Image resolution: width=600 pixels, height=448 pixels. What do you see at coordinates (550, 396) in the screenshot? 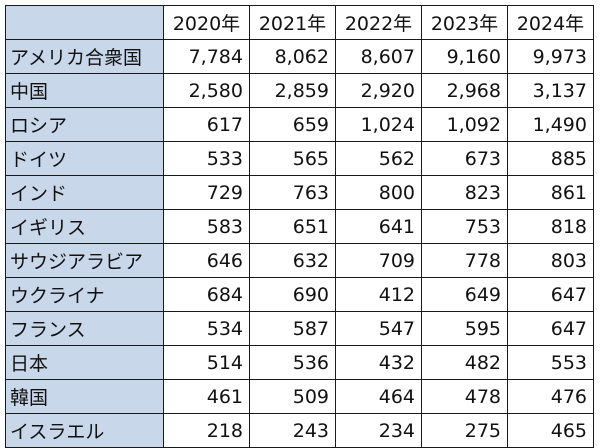
I see `table-cell: 476` at bounding box center [550, 396].